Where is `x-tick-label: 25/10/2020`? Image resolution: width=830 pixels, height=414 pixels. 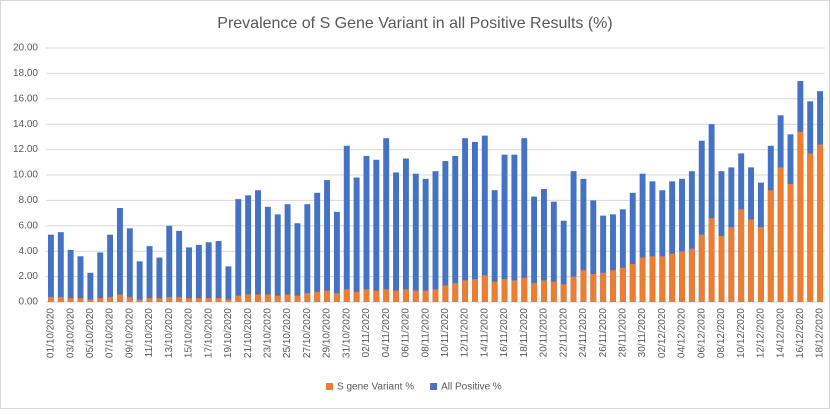 x-tick-label: 25/10/2020 is located at coordinates (287, 333).